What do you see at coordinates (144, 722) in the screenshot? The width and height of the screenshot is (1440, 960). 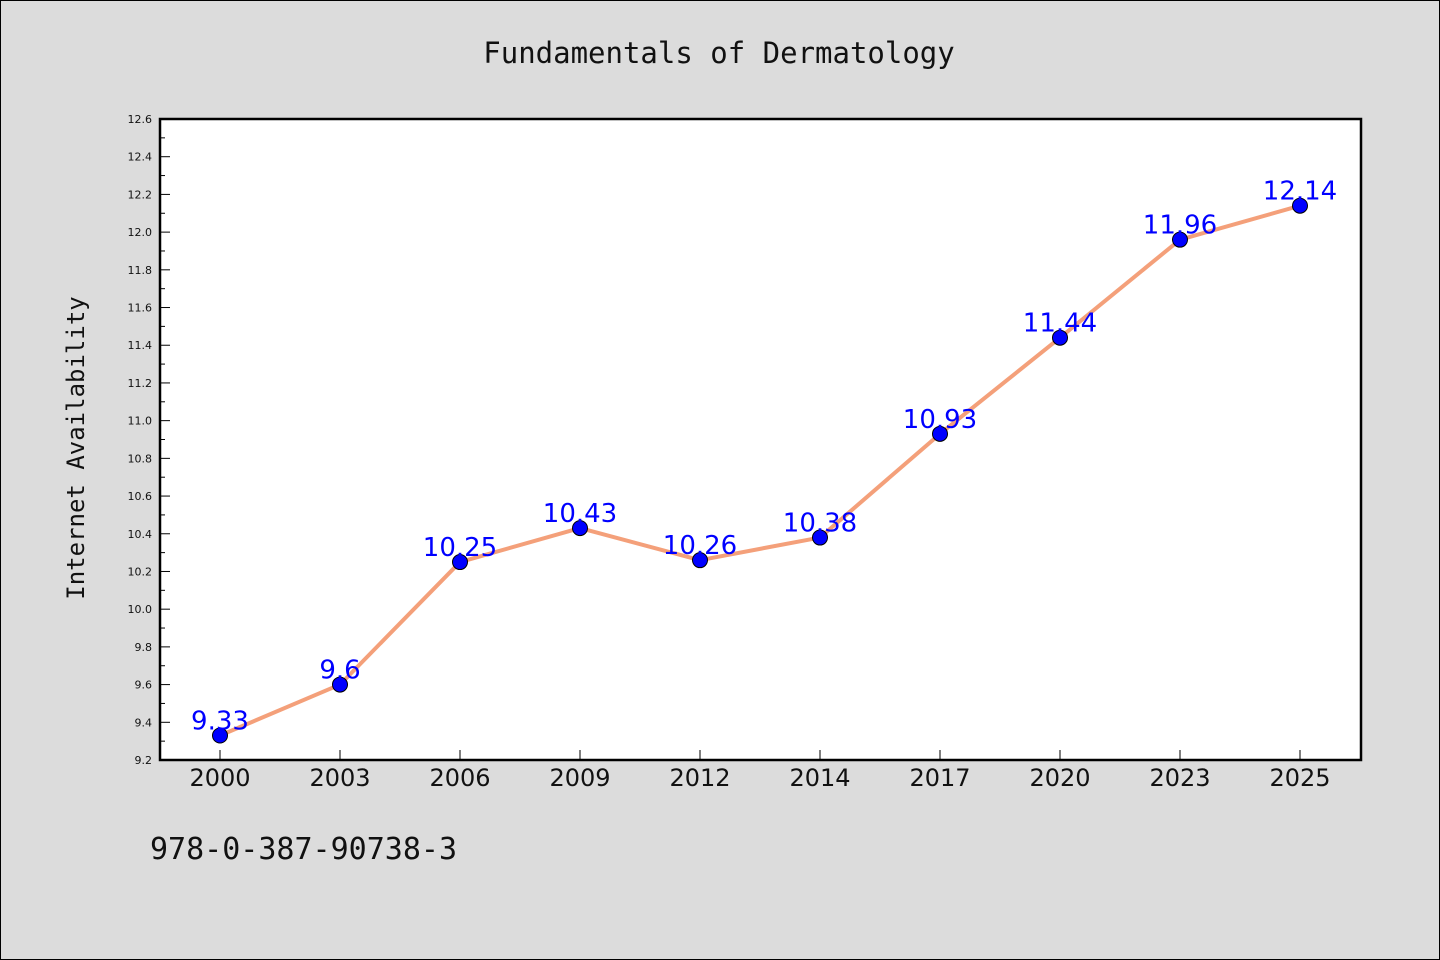 I see `y-tick-label: 9.4` at bounding box center [144, 722].